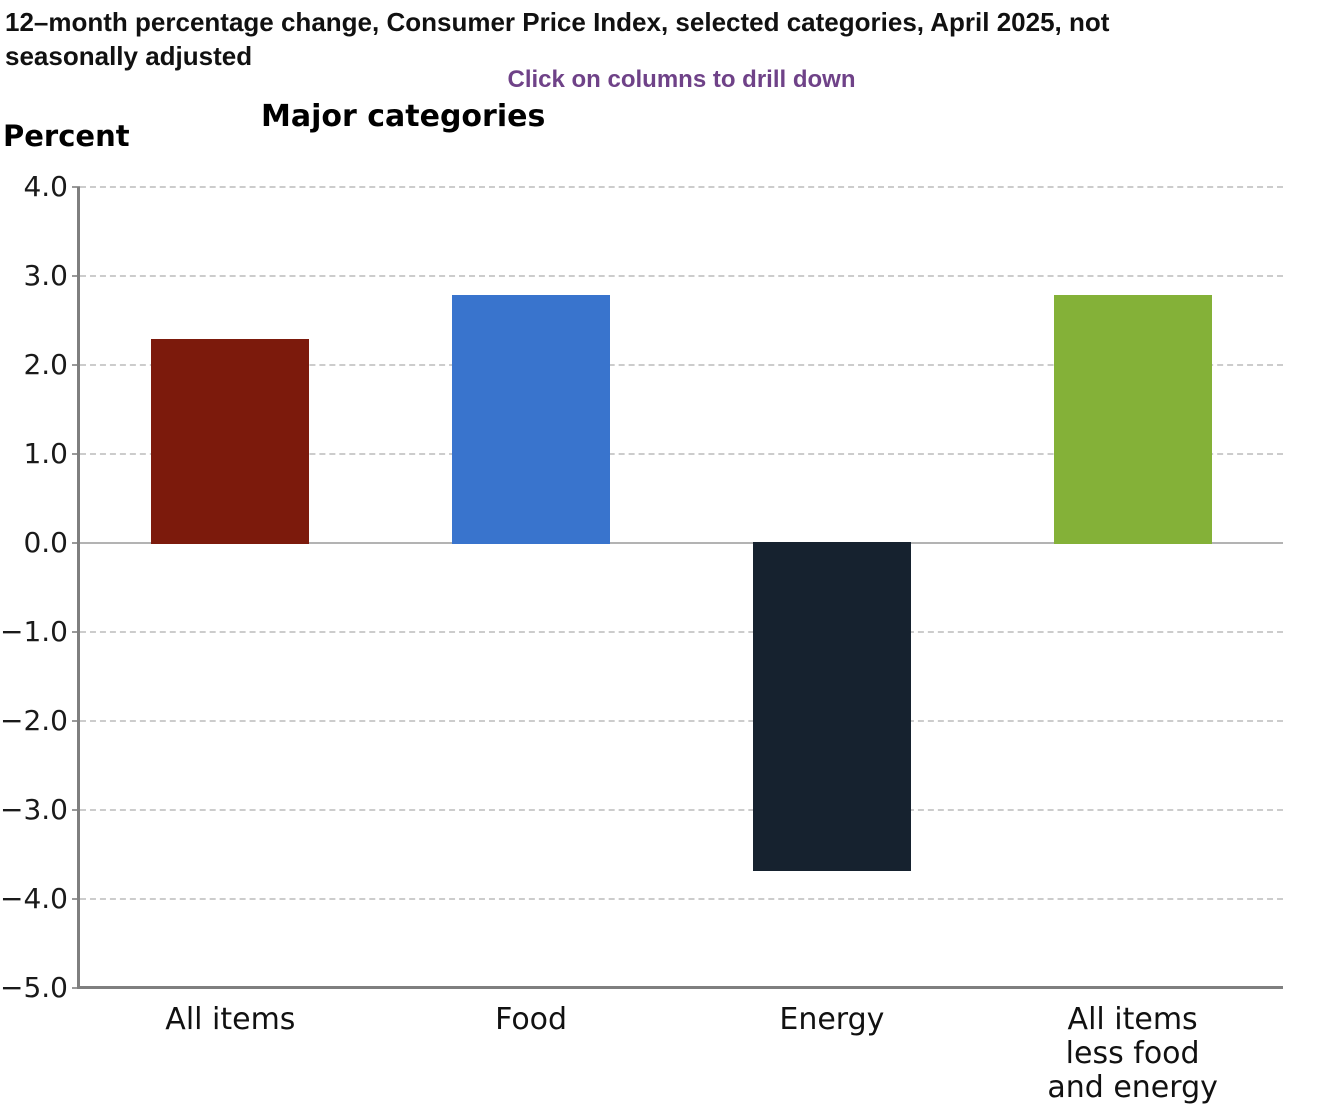 The height and width of the screenshot is (1114, 1321). What do you see at coordinates (230, 1019) in the screenshot?
I see `x-category-label: All items` at bounding box center [230, 1019].